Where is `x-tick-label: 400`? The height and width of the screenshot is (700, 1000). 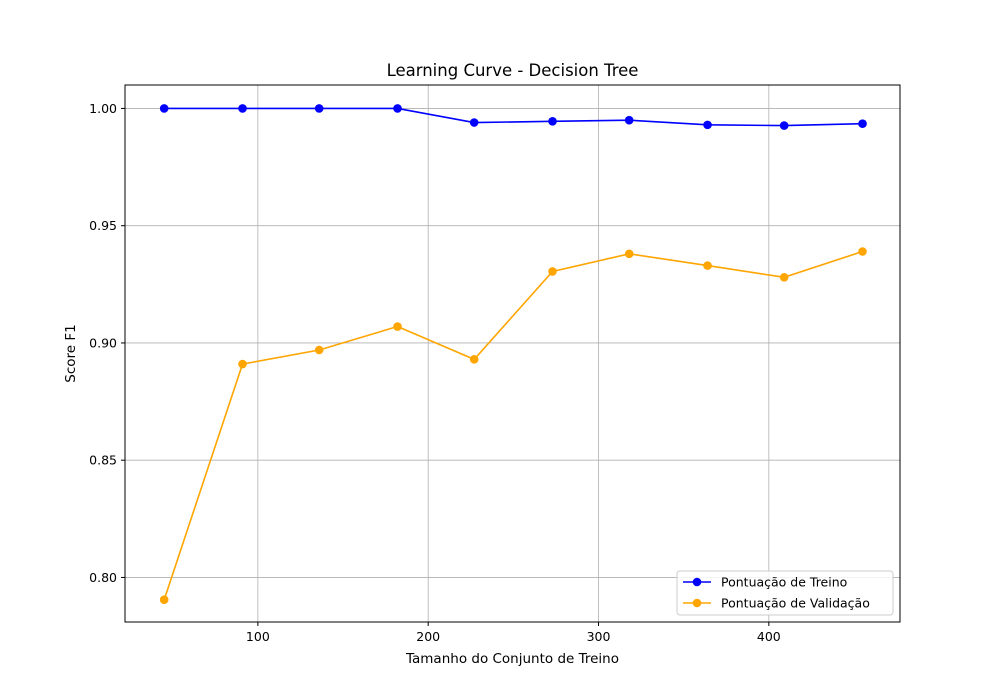
x-tick-label: 400 is located at coordinates (769, 636).